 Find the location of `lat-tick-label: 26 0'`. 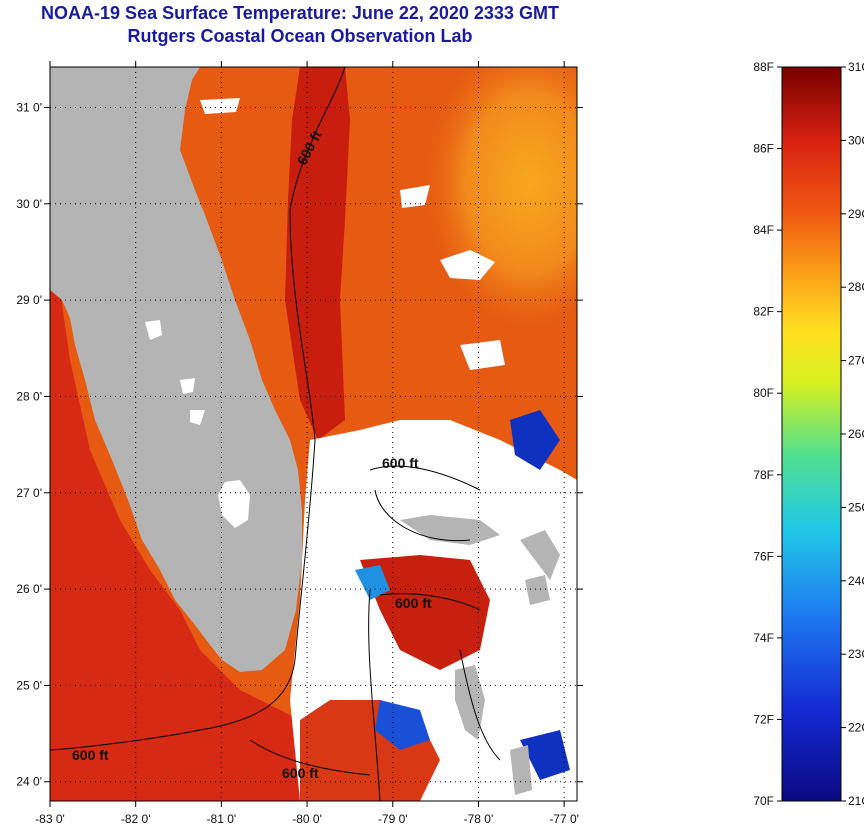

lat-tick-label: 26 0' is located at coordinates (29, 589).